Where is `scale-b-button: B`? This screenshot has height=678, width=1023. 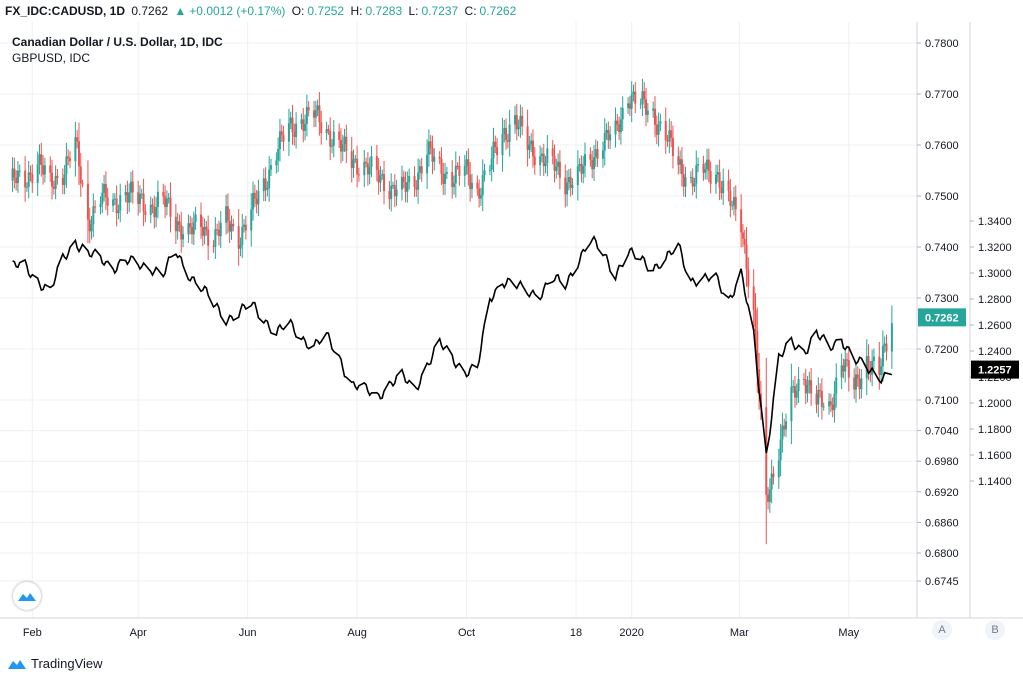
scale-b-button: B is located at coordinates (995, 630).